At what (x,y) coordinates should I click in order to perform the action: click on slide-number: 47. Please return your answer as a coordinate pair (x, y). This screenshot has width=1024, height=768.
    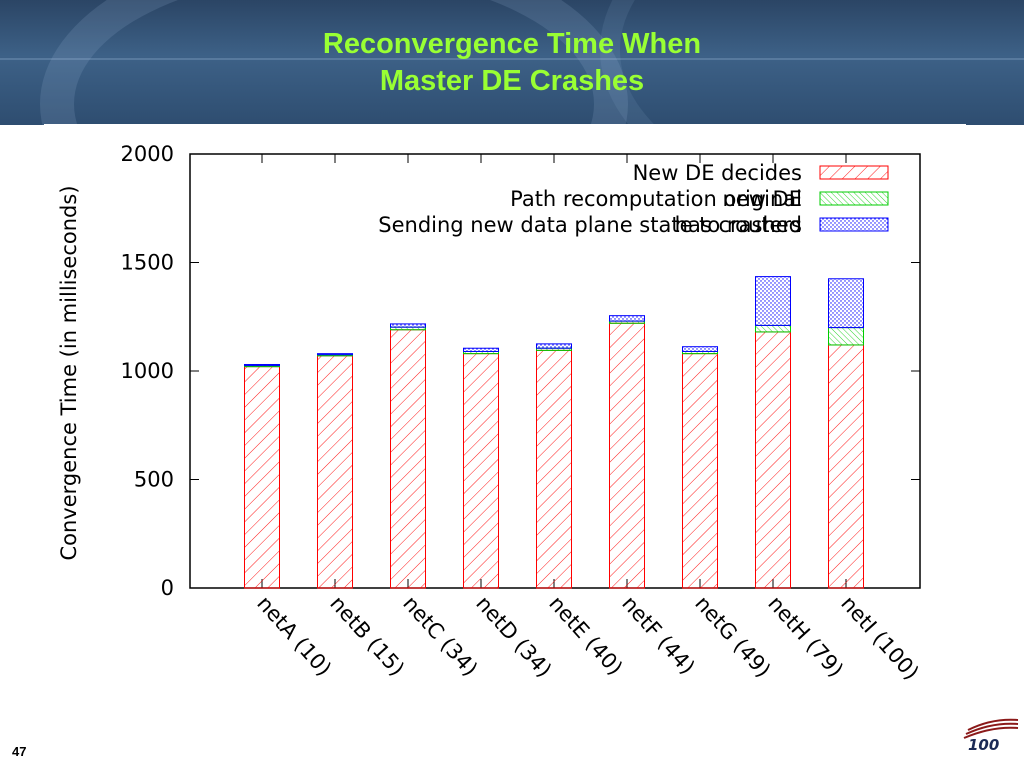
    Looking at the image, I should click on (19, 751).